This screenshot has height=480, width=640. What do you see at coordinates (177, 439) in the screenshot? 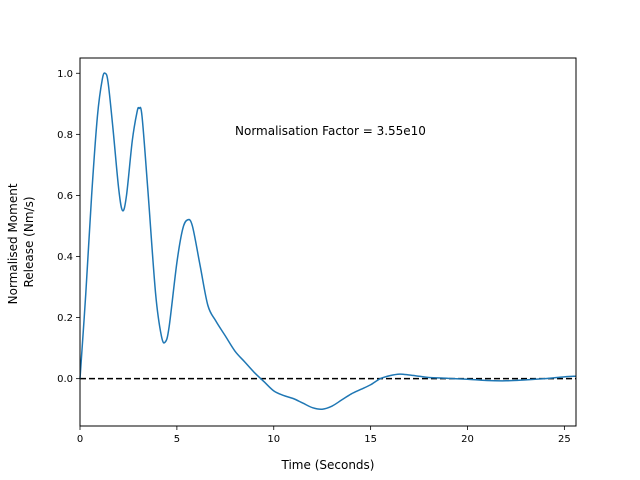
I see `x-tick-label: 5` at bounding box center [177, 439].